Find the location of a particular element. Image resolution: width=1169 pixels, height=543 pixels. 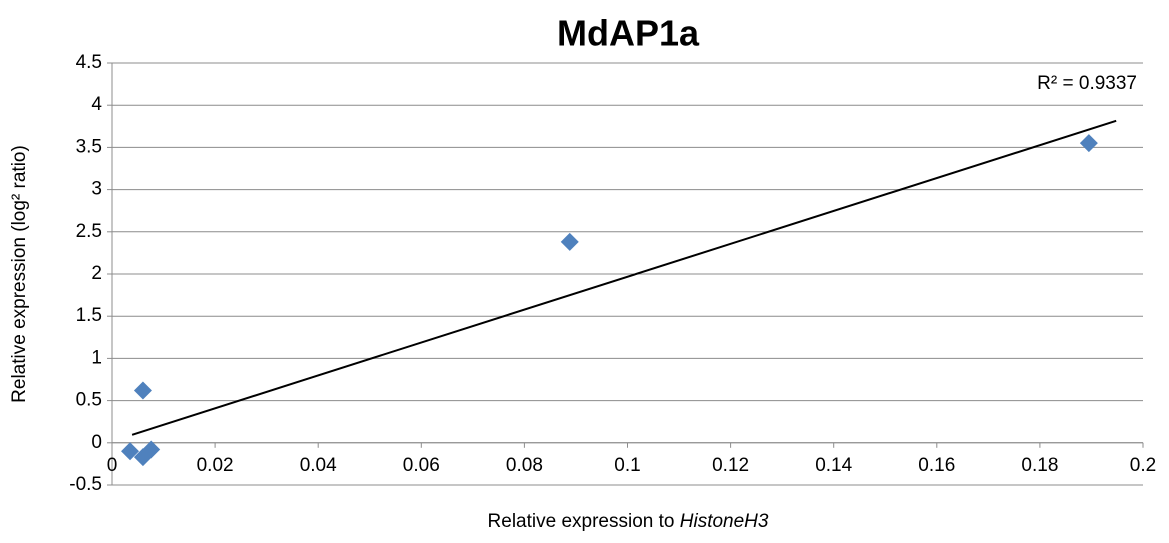

x-tick-label: 0.12 is located at coordinates (730, 465).